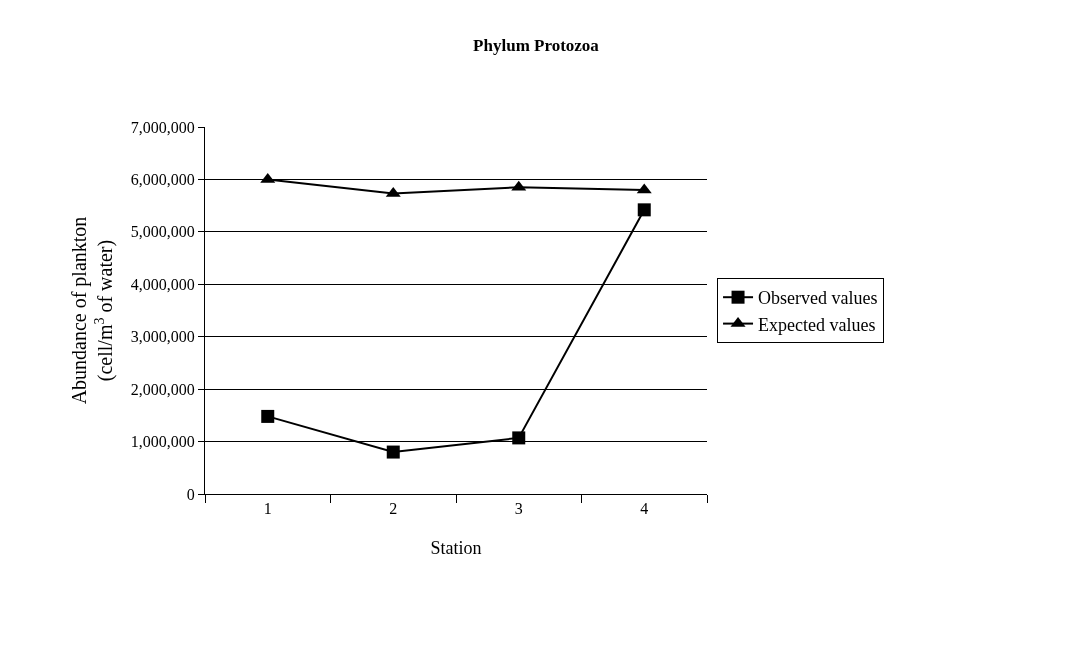 This screenshot has height=652, width=1072. What do you see at coordinates (267, 509) in the screenshot?
I see `x-tick-label: 1` at bounding box center [267, 509].